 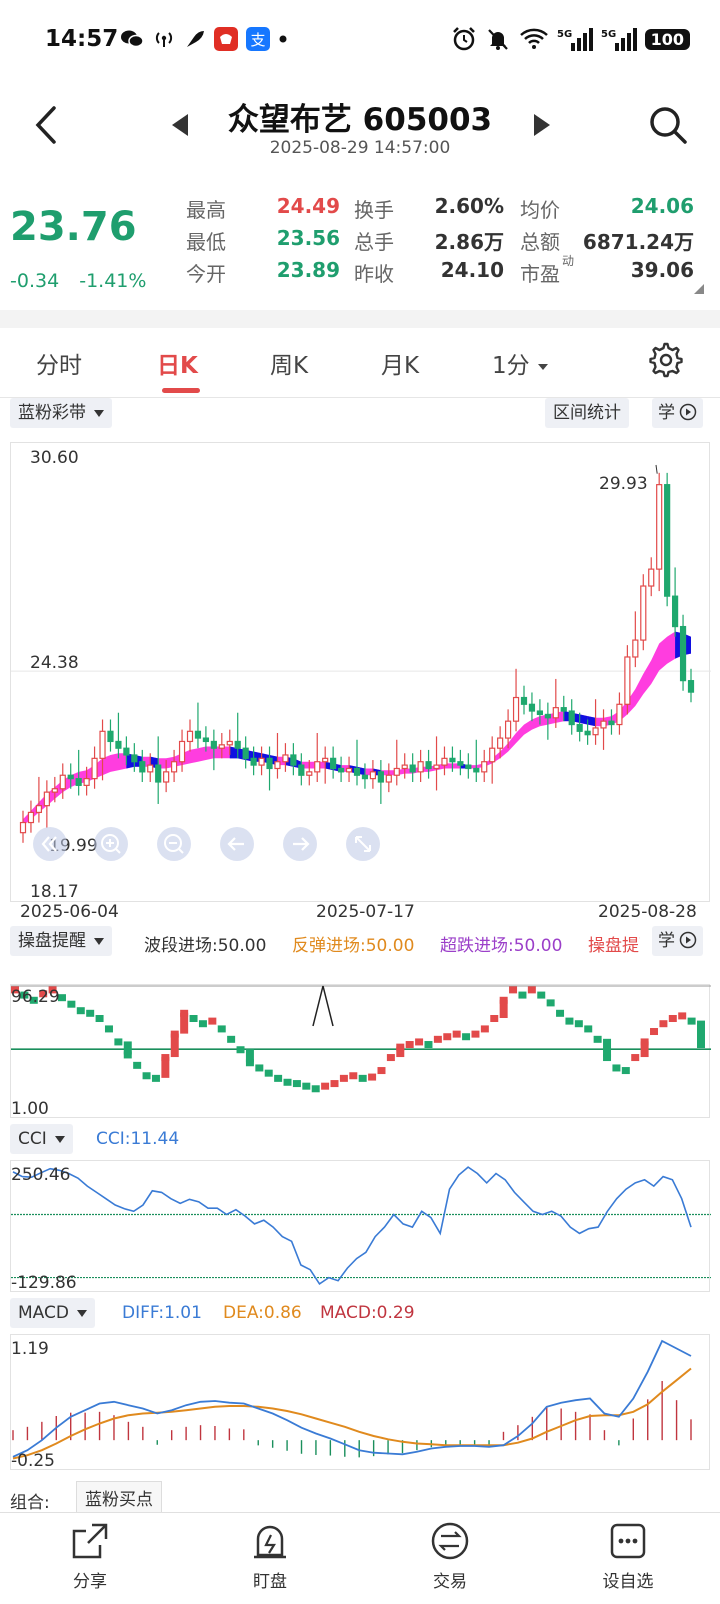 I want to click on fullscreen-button, so click(x=363, y=844).